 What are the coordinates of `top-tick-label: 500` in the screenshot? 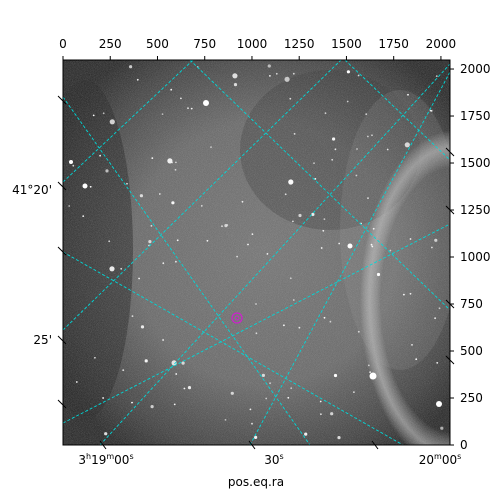 It's located at (157, 44).